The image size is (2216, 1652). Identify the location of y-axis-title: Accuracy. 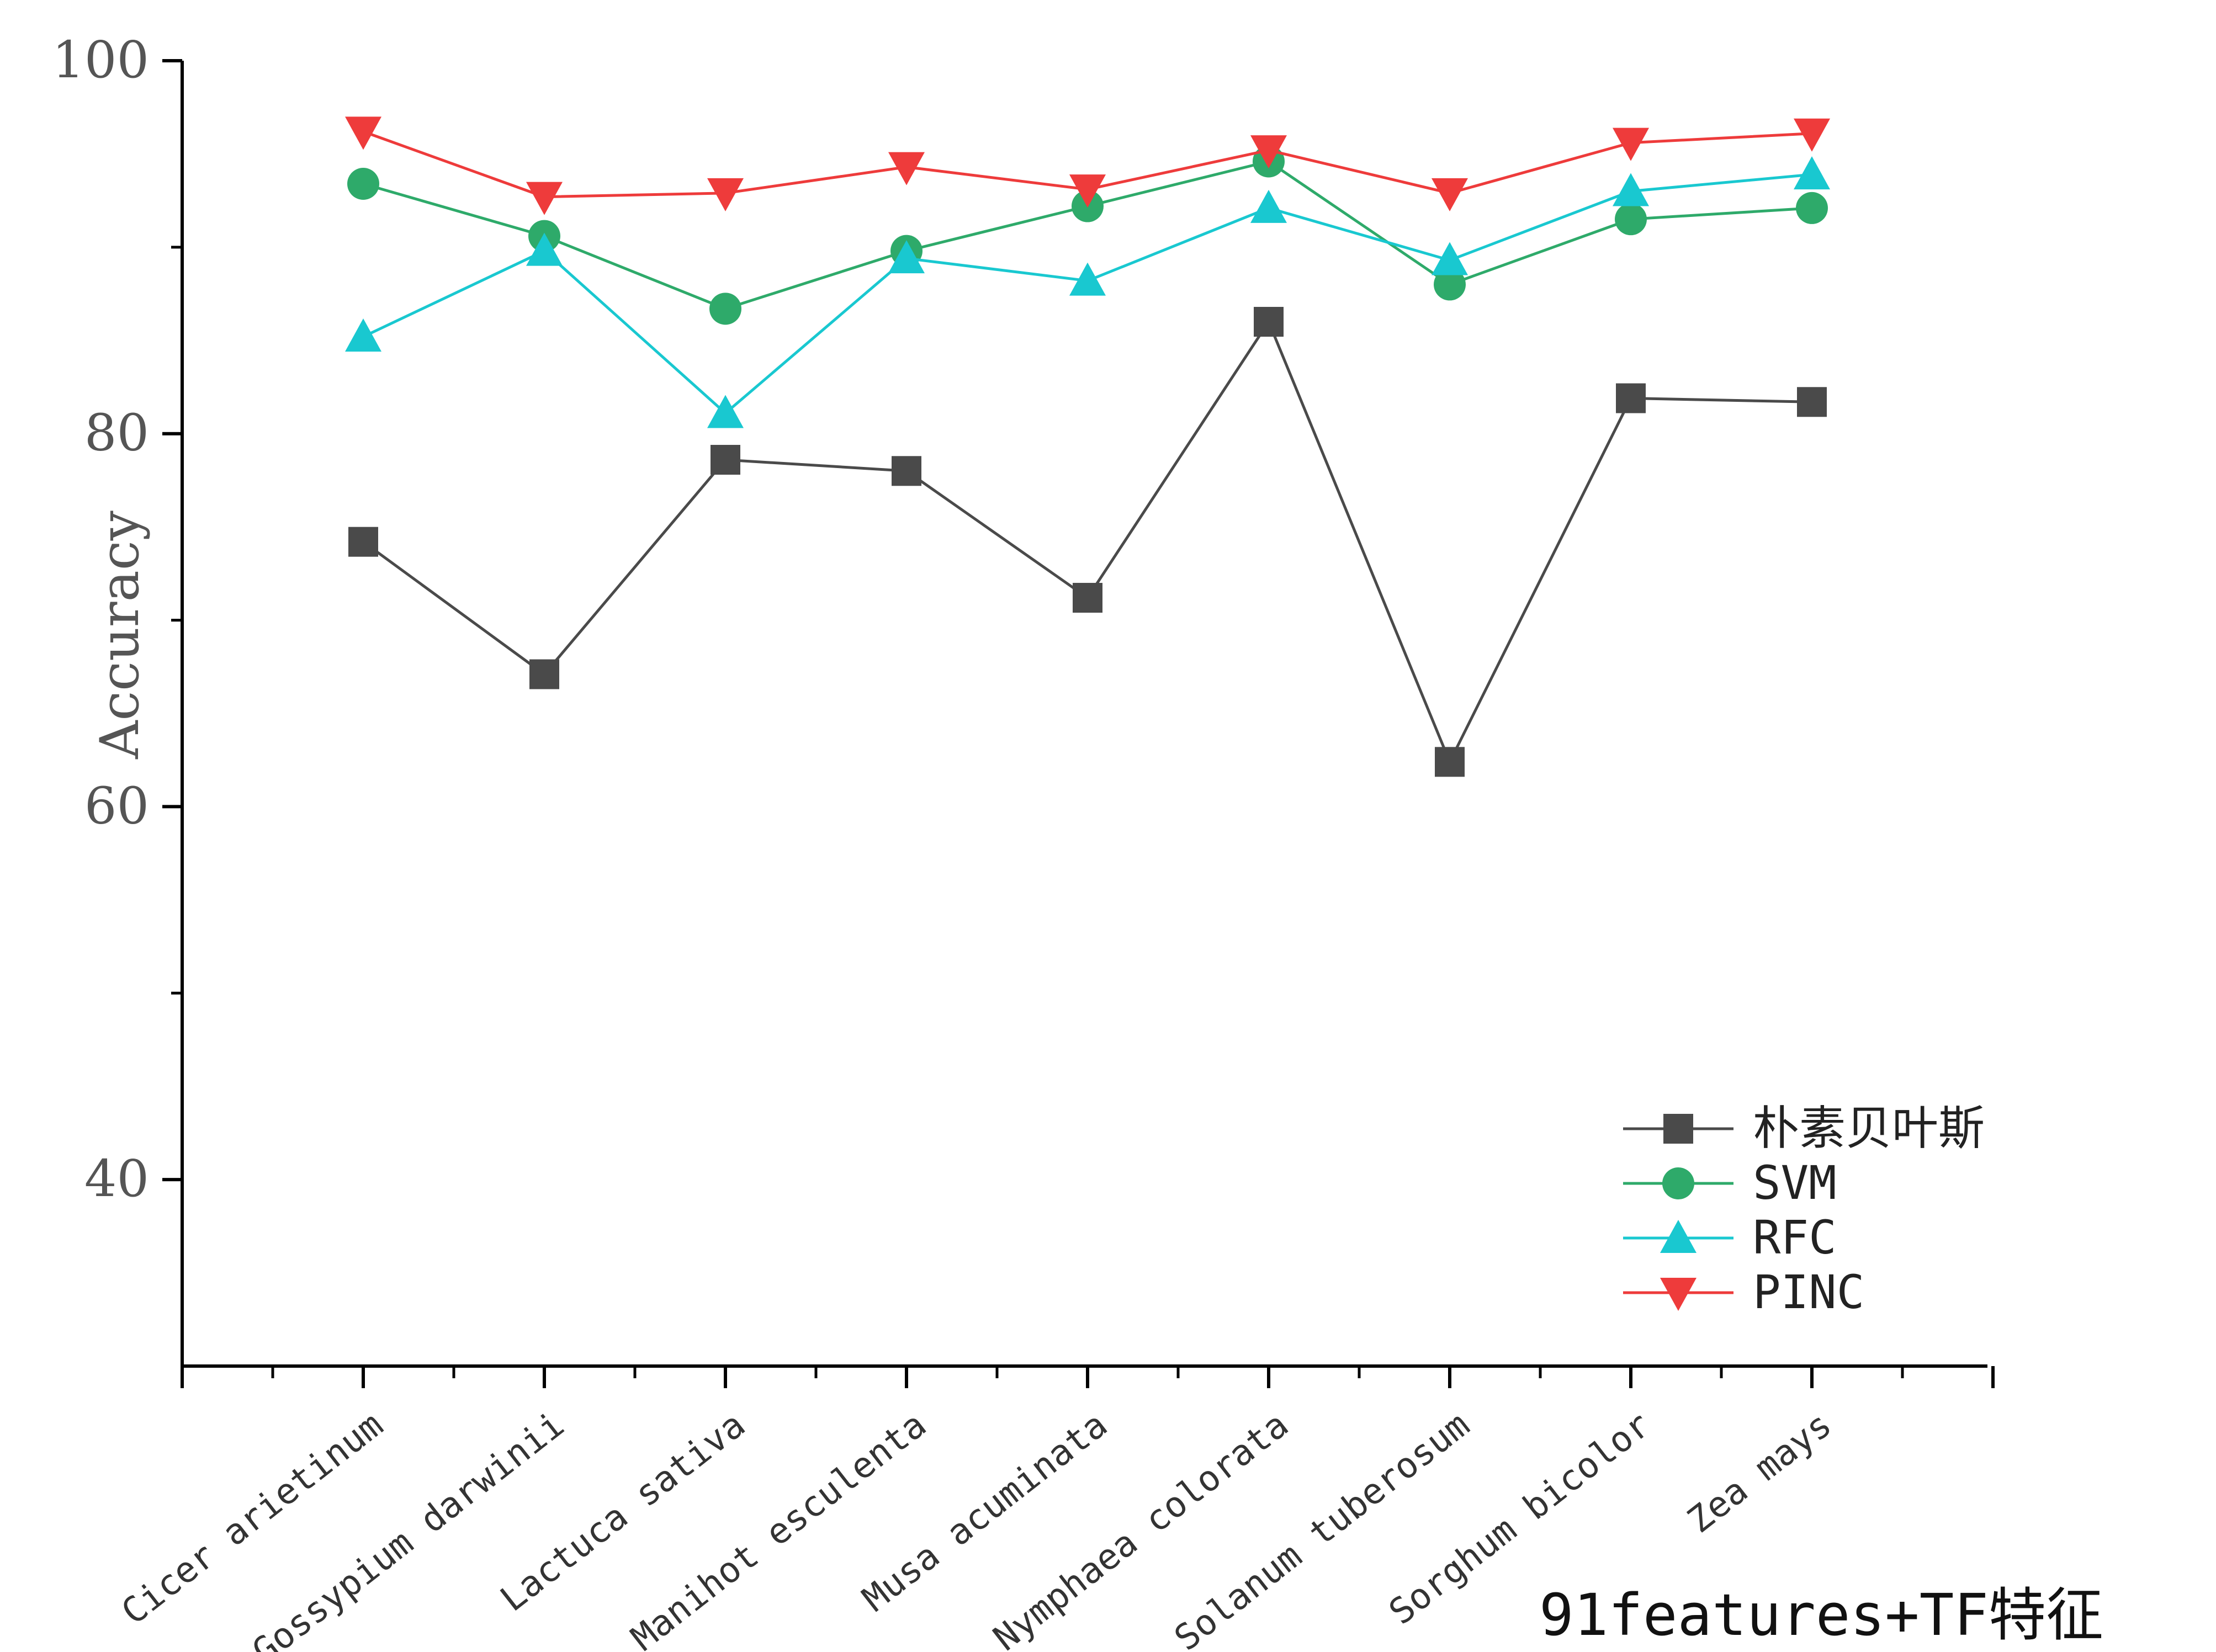
(120, 635).